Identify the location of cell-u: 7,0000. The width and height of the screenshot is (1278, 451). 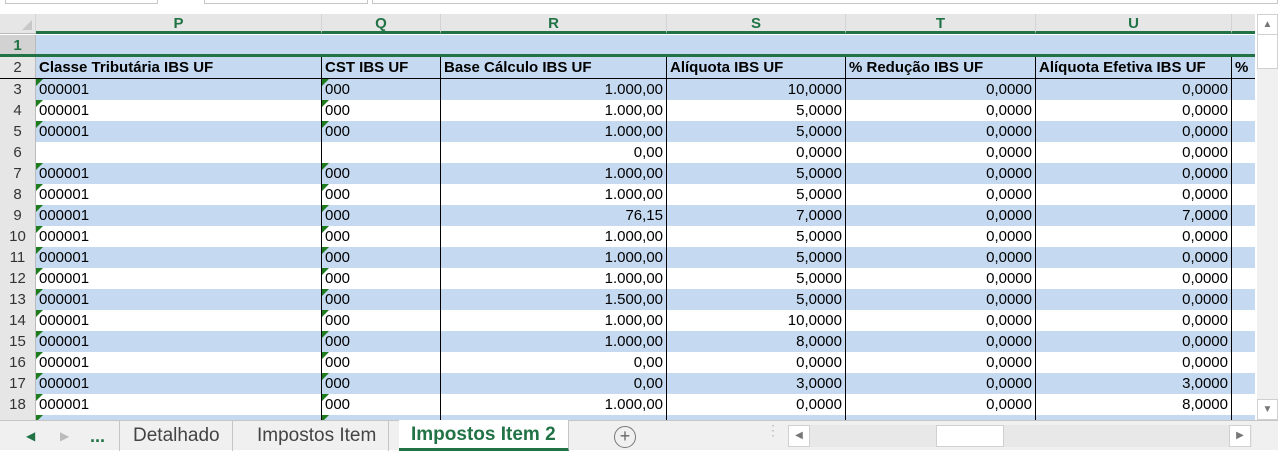
(1134, 215).